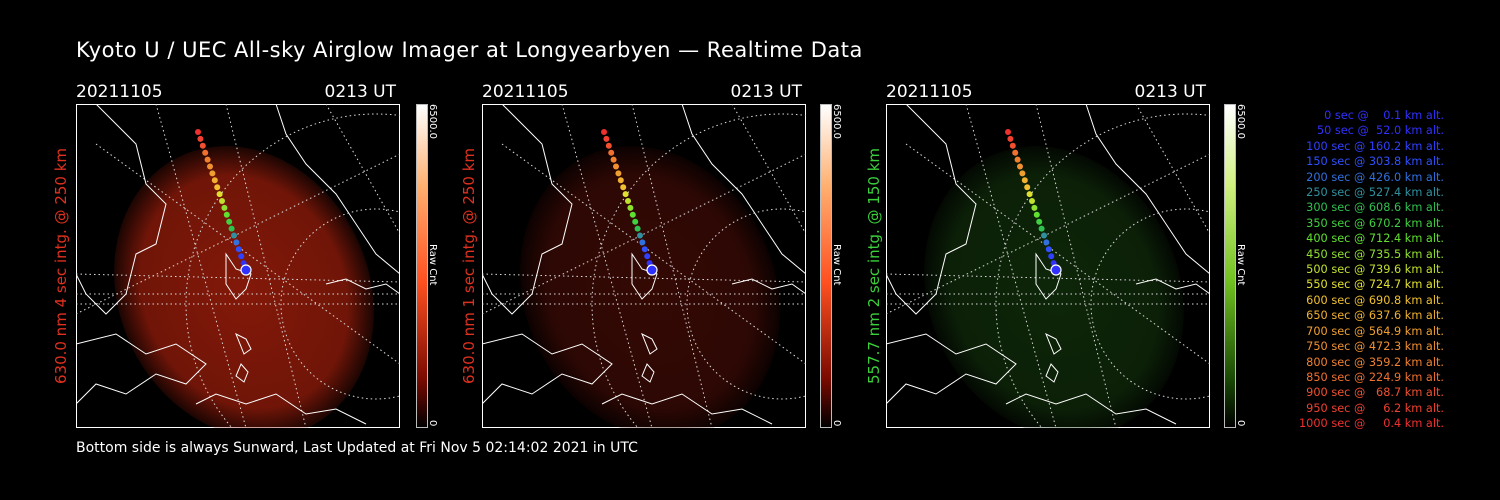 The image size is (1500, 500). I want to click on legend-row: 850 sec @ 224.9 km alt., so click(1373, 377).